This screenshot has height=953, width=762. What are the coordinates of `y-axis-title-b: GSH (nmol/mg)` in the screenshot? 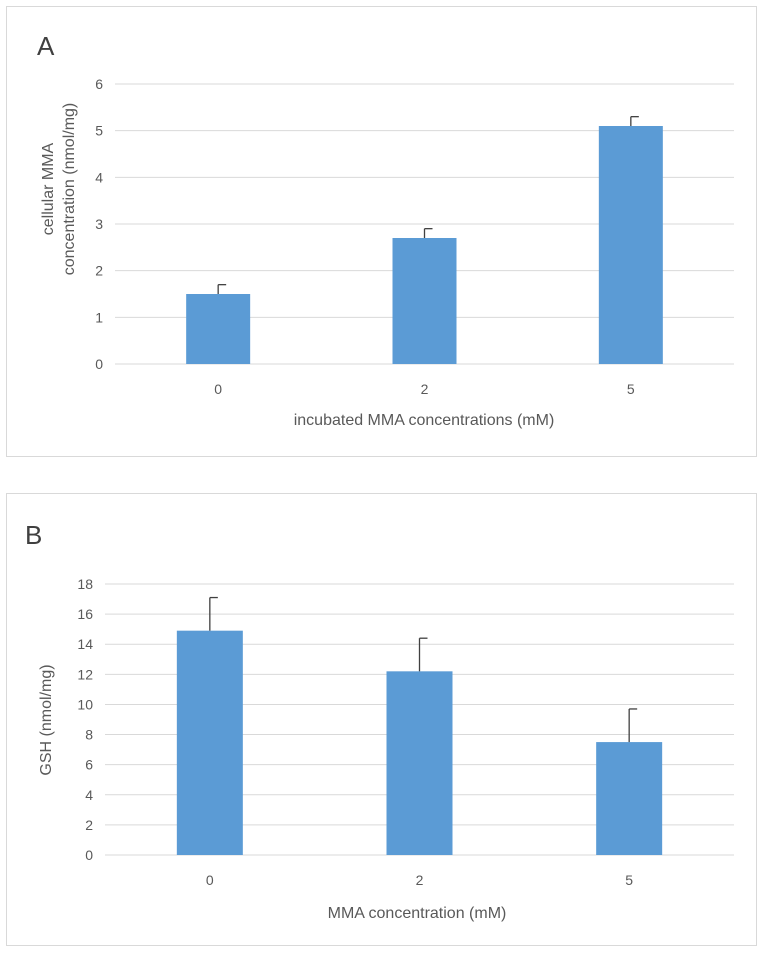 It's located at (46, 719).